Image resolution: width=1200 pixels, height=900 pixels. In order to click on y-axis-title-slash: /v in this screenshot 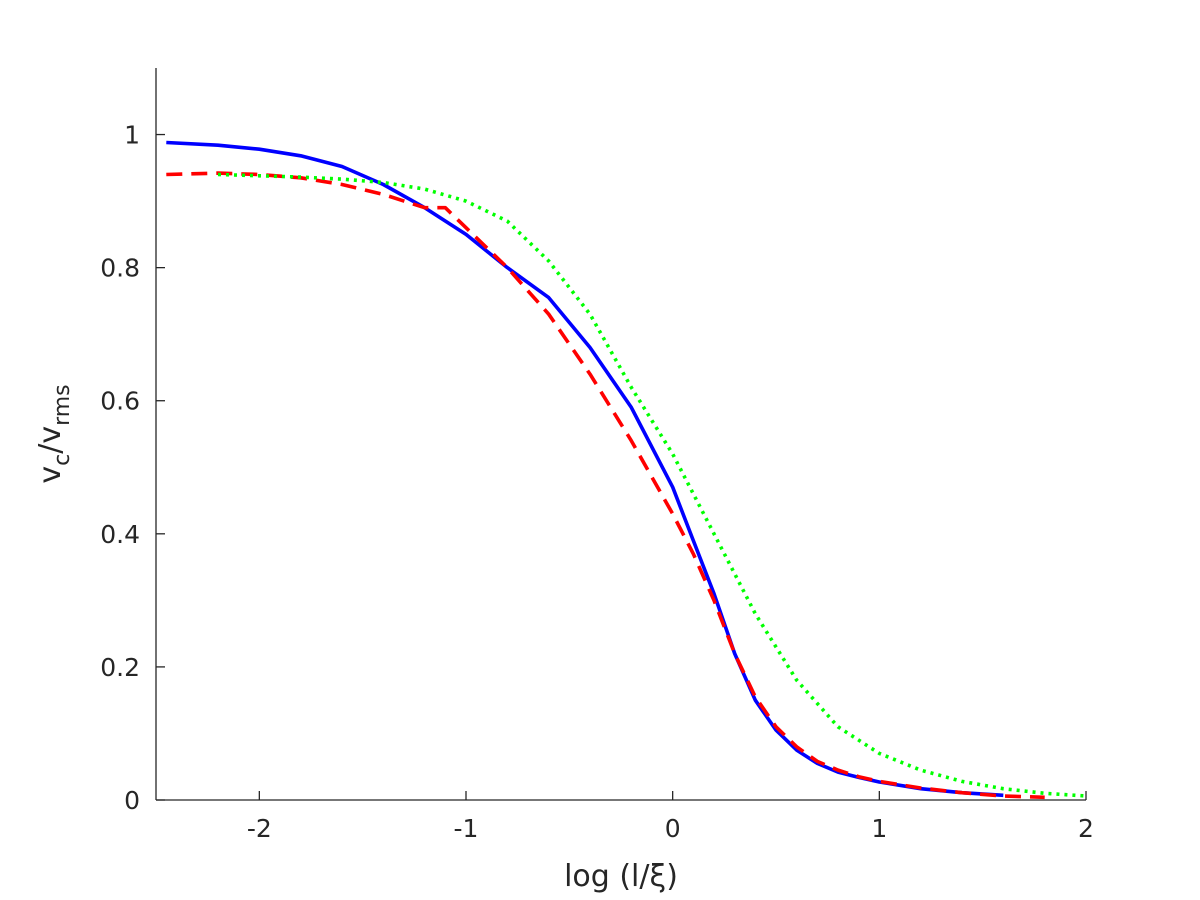, I will do `click(50, 440)`.